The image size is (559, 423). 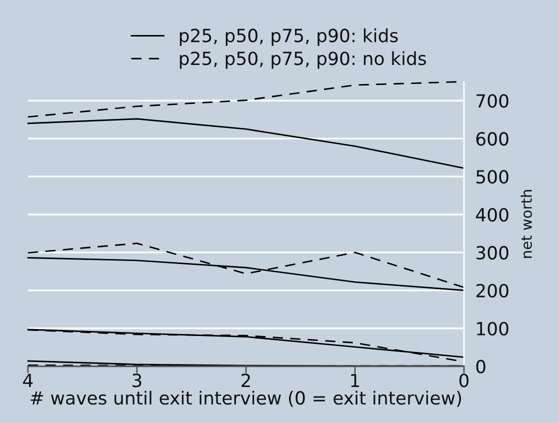 I want to click on x-tick-label: 2, so click(x=246, y=380).